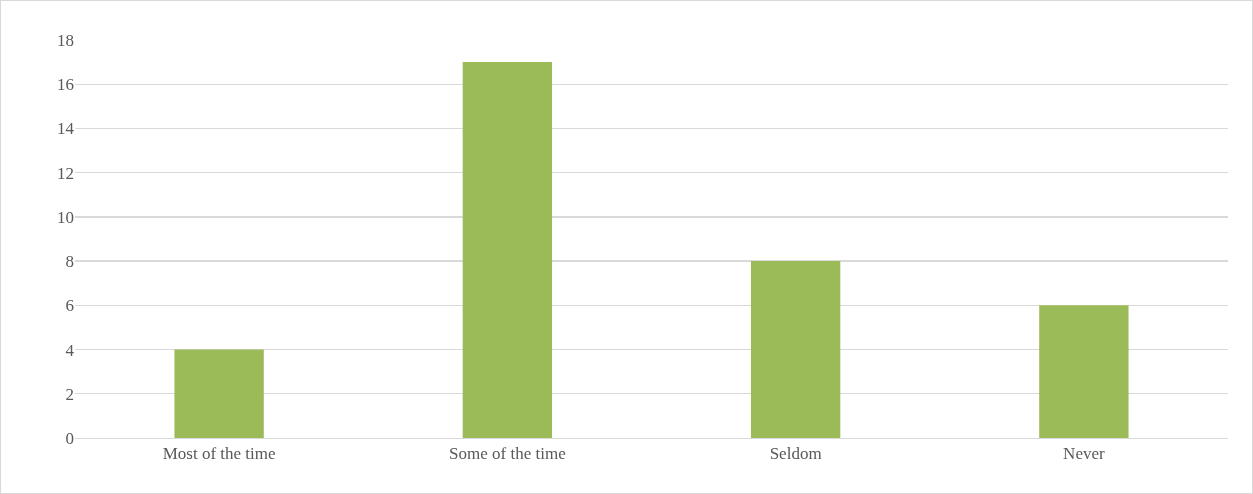 This screenshot has height=494, width=1253. I want to click on y-tick-label: 10, so click(65, 217).